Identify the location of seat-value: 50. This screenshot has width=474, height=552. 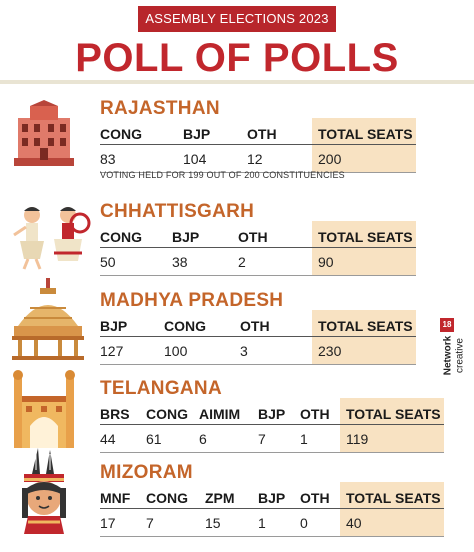
(108, 262).